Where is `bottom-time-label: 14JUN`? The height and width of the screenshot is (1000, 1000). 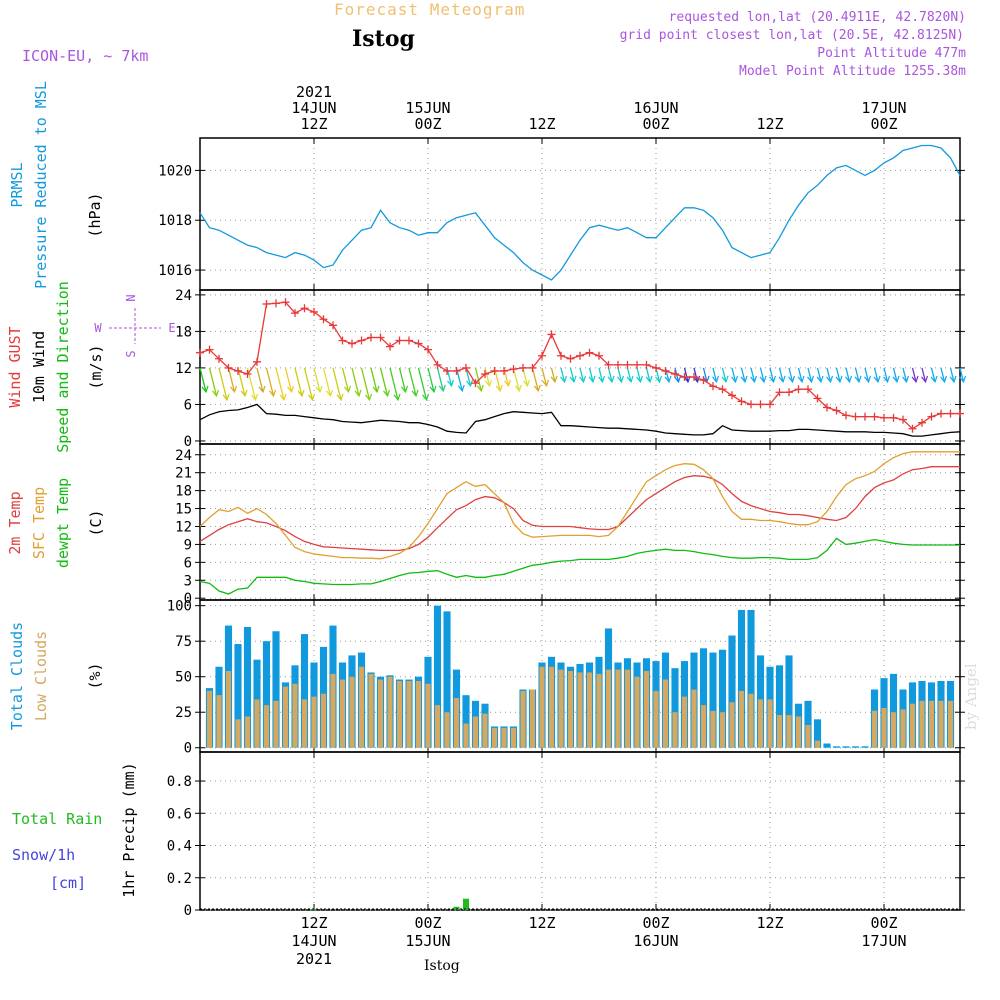 bottom-time-label: 14JUN is located at coordinates (313, 941).